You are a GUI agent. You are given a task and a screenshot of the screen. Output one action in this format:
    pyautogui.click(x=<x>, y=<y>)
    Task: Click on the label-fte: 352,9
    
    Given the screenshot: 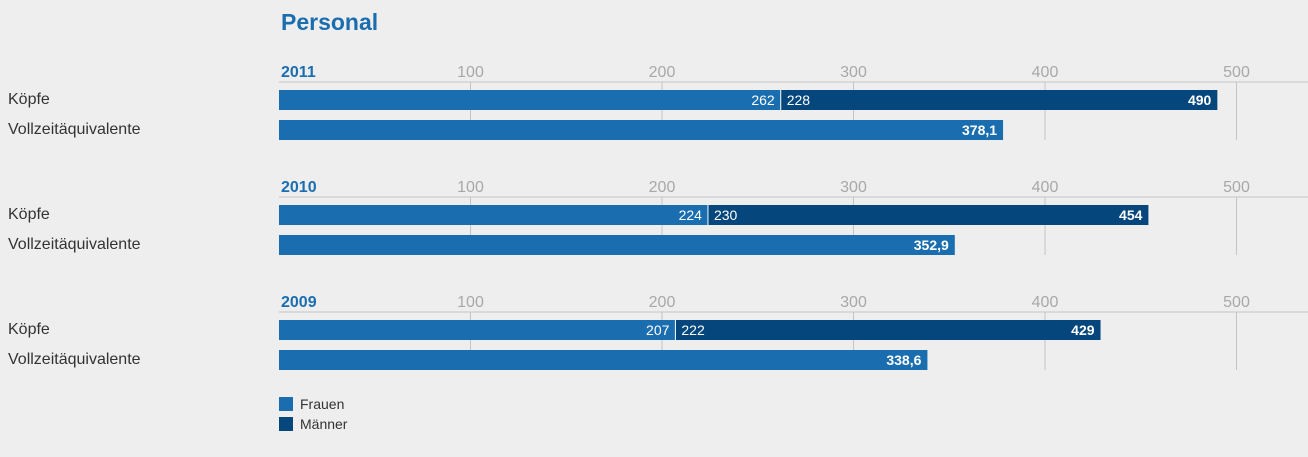 What is the action you would take?
    pyautogui.click(x=931, y=245)
    